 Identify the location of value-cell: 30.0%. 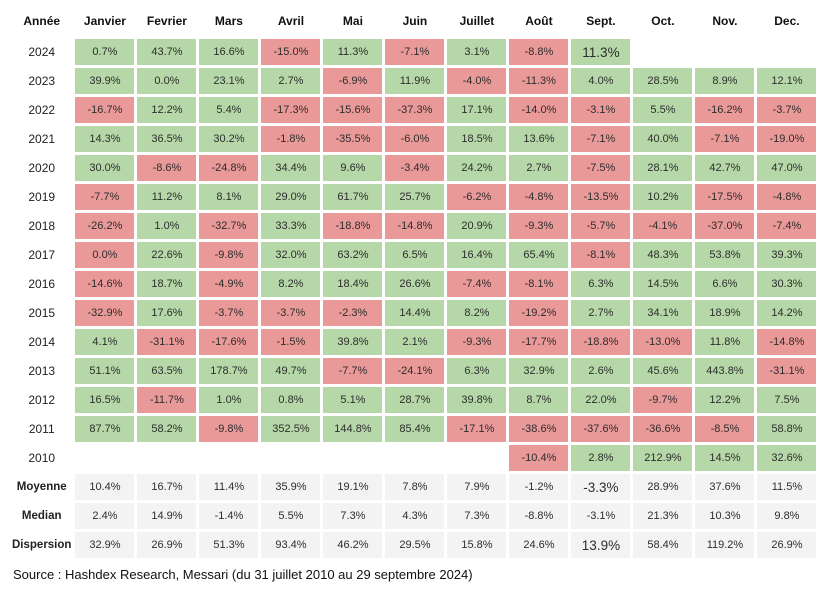
(105, 168).